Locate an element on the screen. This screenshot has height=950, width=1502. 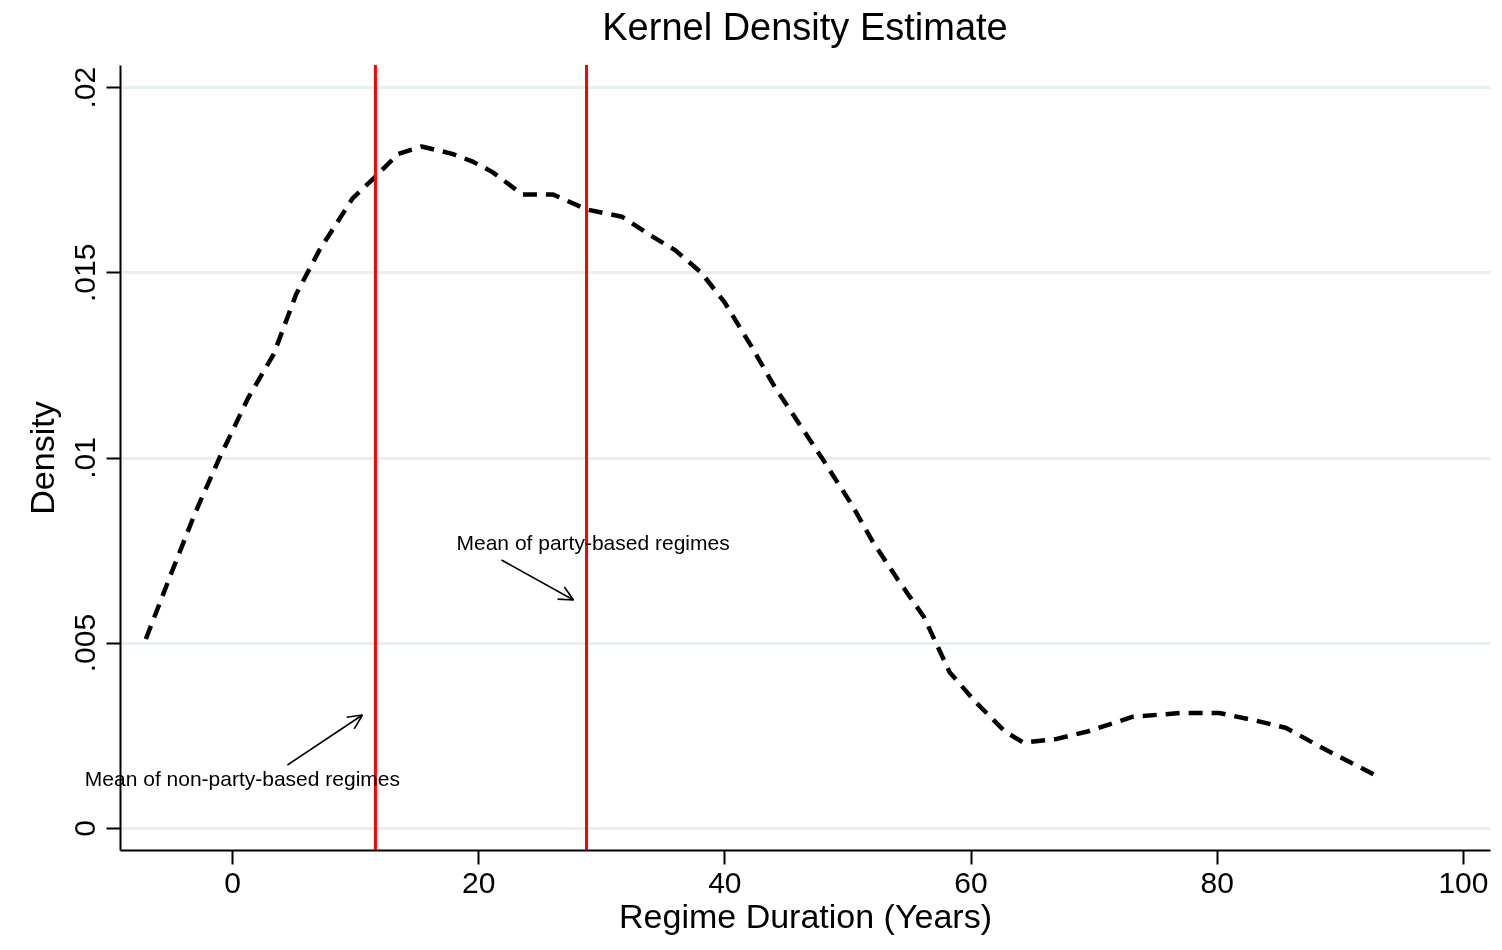
y-tick-label: 0 is located at coordinates (84, 828).